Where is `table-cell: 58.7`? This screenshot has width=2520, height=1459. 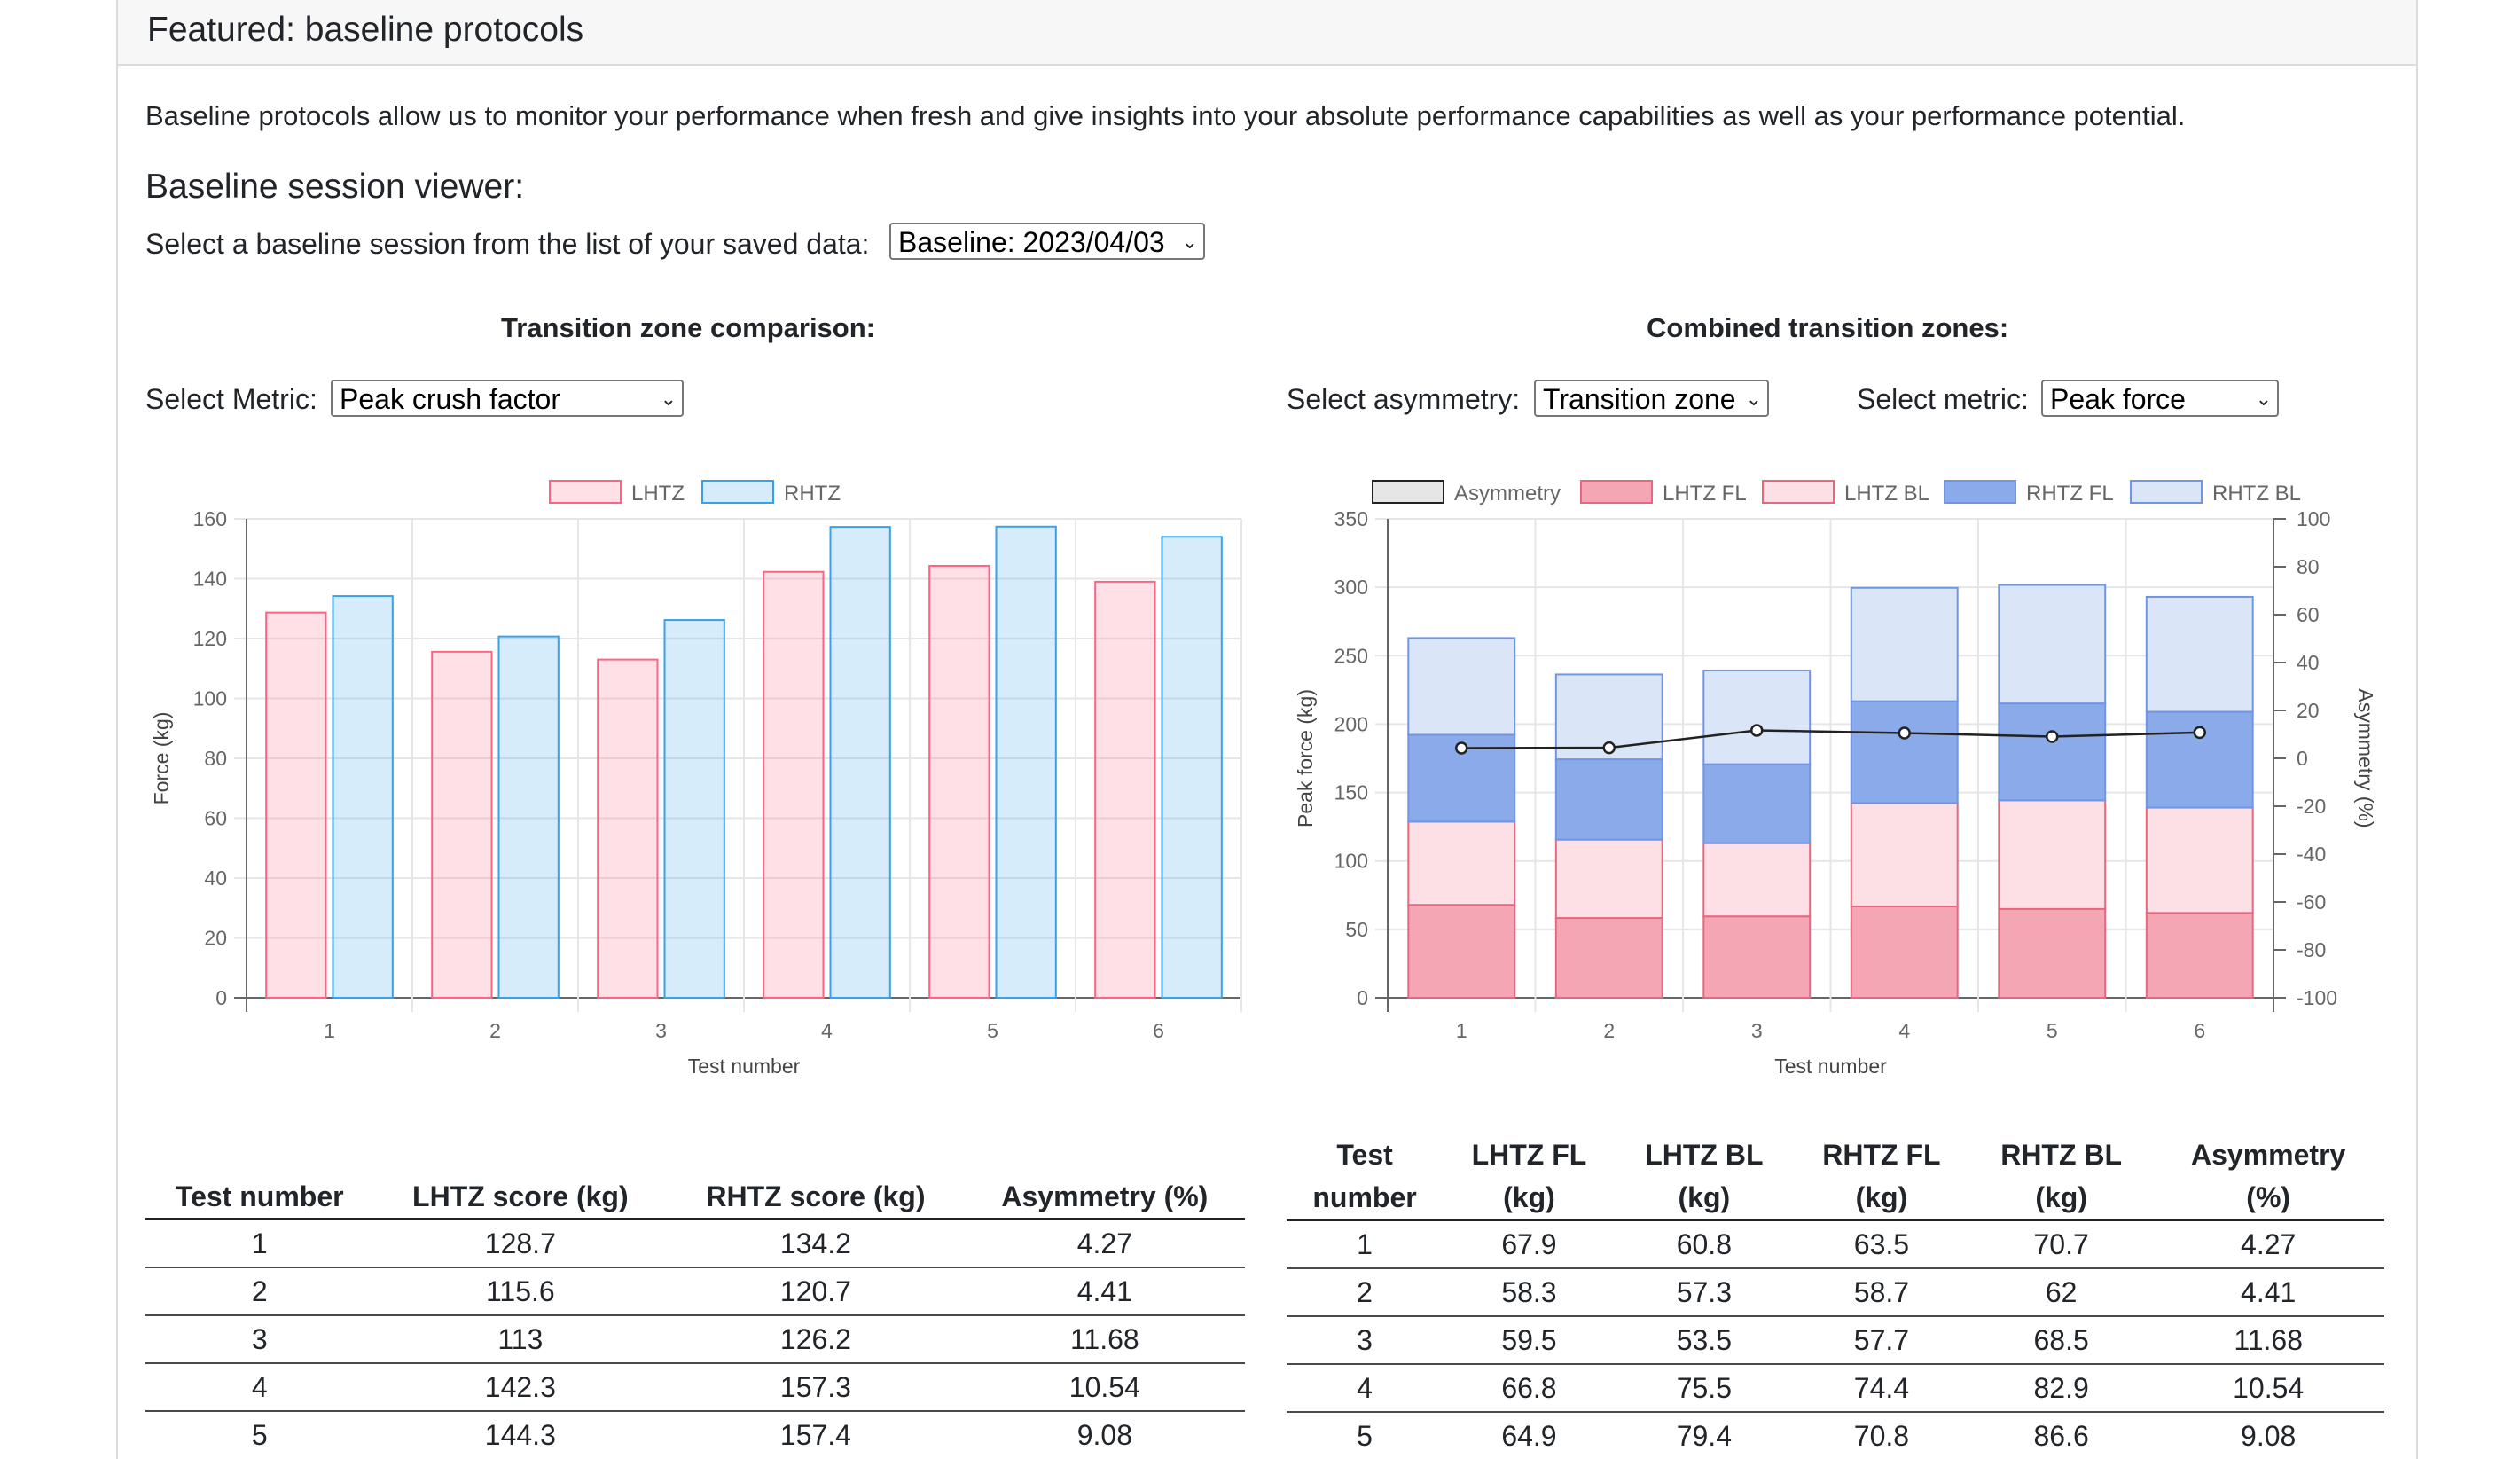
table-cell: 58.7 is located at coordinates (1881, 1291).